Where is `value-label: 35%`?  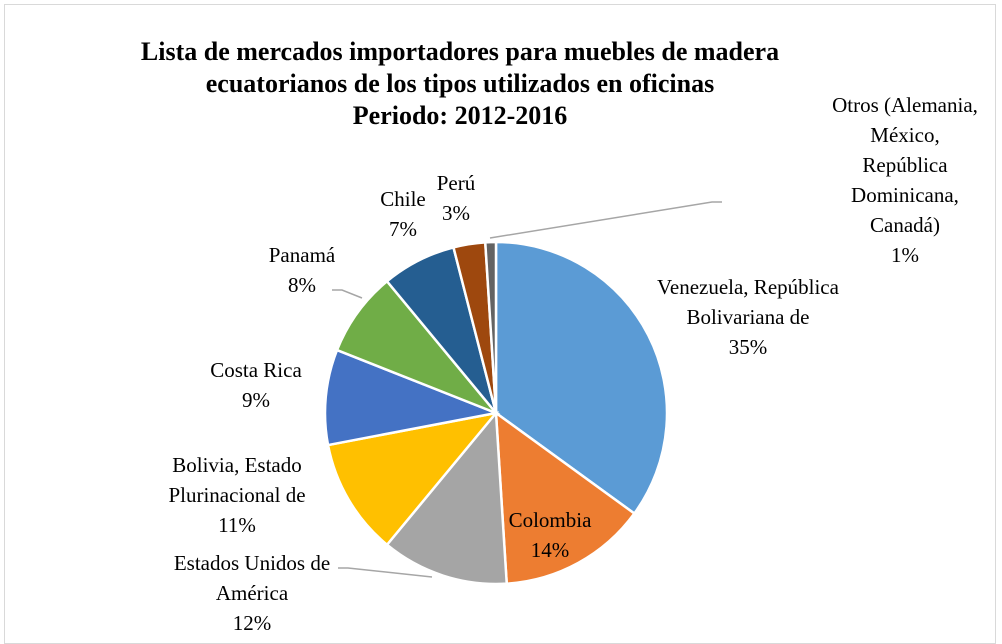 value-label: 35% is located at coordinates (748, 347).